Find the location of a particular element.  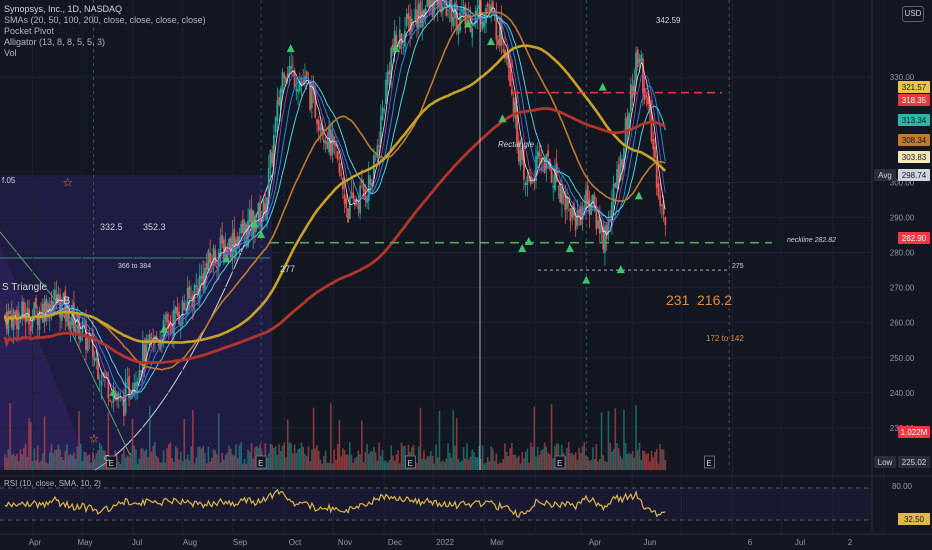

indicator-volume: Vol is located at coordinates (10, 53).